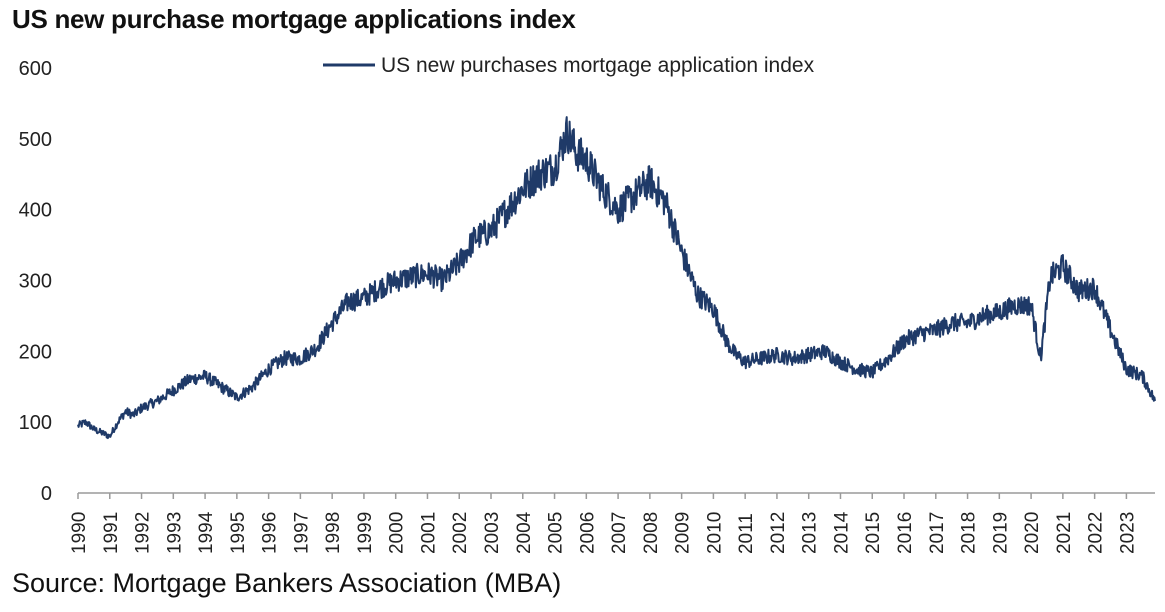 This screenshot has width=1165, height=612. What do you see at coordinates (810, 533) in the screenshot?
I see `x-tick-label: 2013` at bounding box center [810, 533].